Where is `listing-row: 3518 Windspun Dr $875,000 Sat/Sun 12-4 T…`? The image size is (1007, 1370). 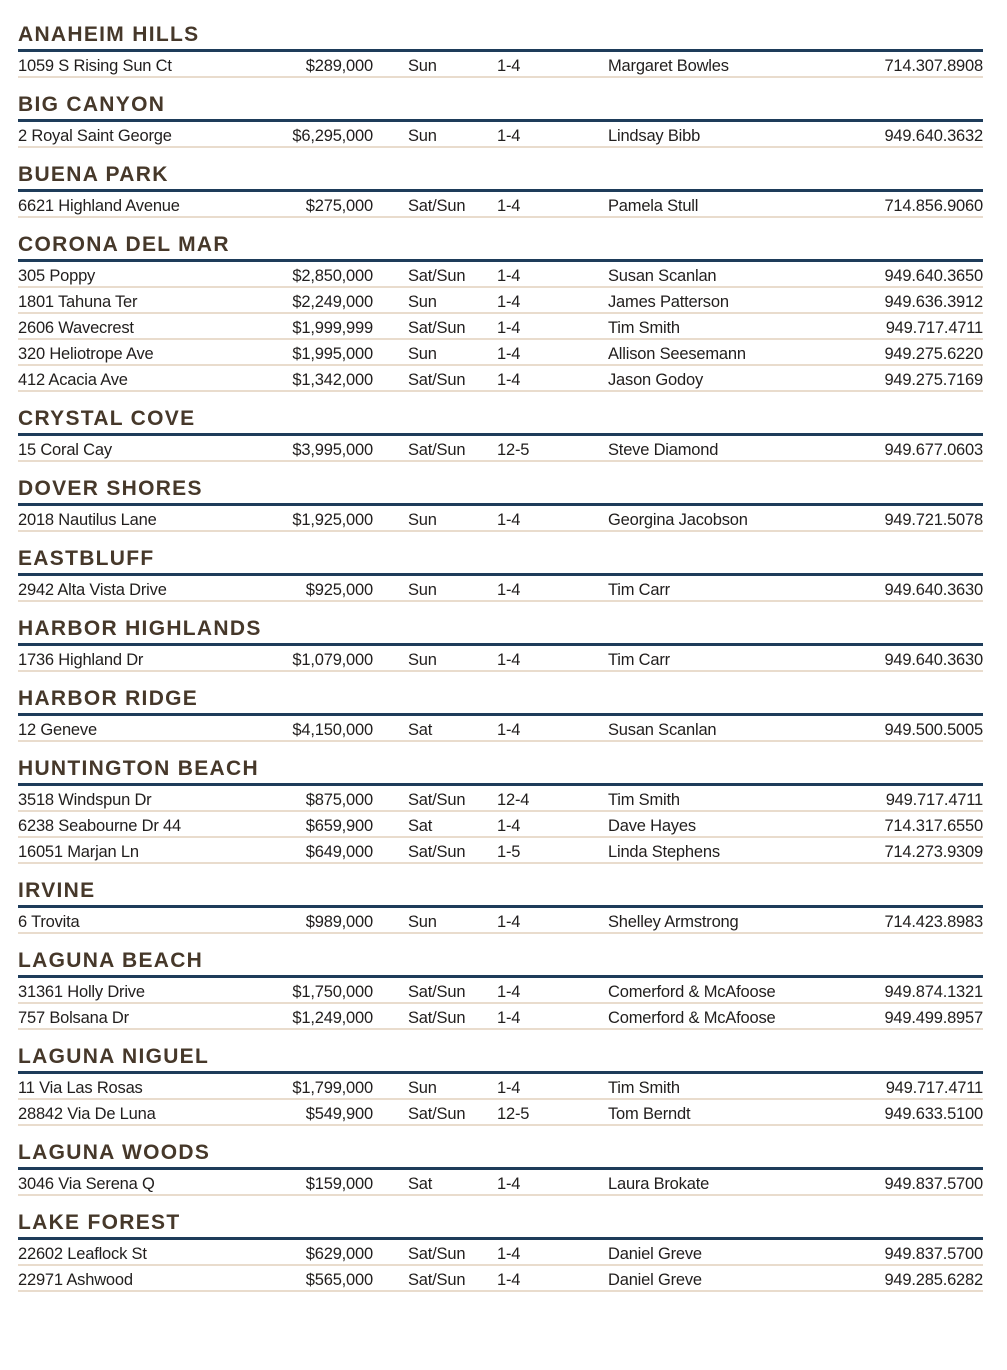
listing-row: 3518 Windspun Dr $875,000 Sat/Sun 12-4 T… is located at coordinates (500, 799).